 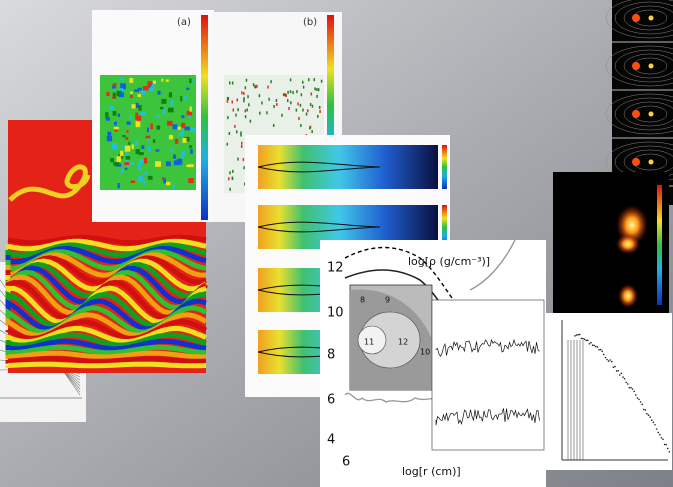 What do you see at coordinates (639, 102) in the screenshot?
I see `orbit-panels` at bounding box center [639, 102].